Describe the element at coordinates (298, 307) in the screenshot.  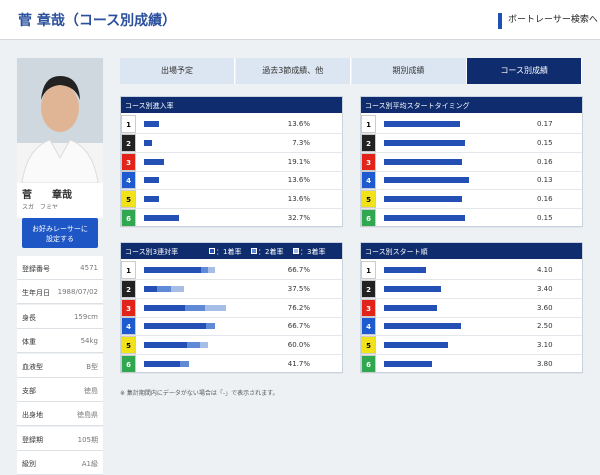
I see `value-label: 76.2%` at that location.